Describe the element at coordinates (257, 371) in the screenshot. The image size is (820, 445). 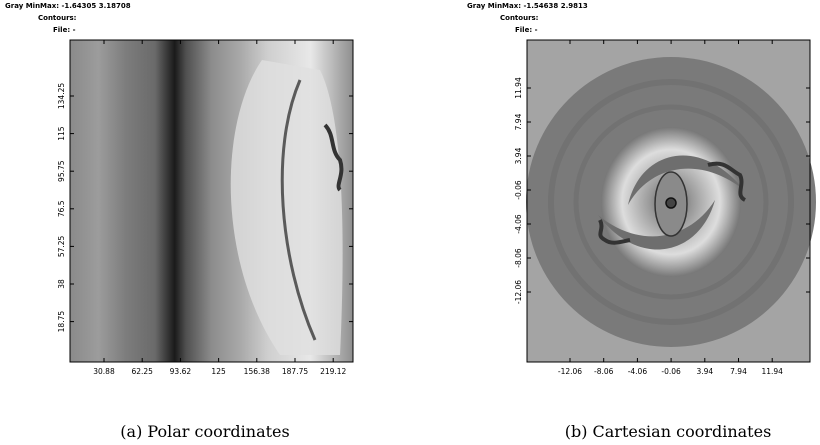
I see `x-tick-label: 156.38` at that location.